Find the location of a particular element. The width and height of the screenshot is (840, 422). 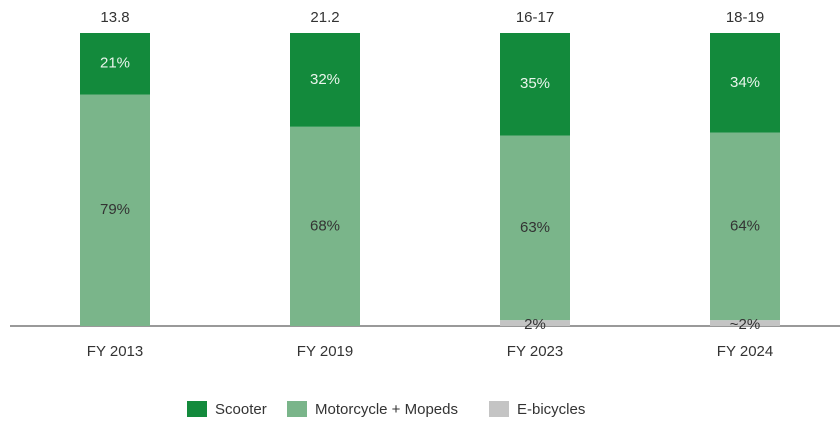

total-label: 18-19 is located at coordinates (745, 17).